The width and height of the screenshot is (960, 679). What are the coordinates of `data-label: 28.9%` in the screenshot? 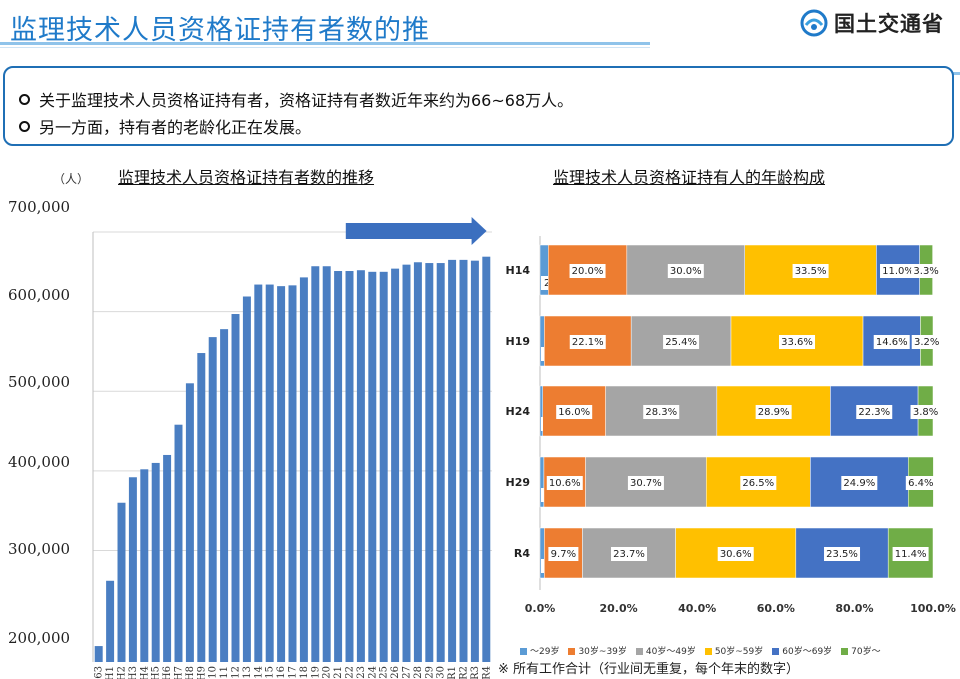 It's located at (774, 412).